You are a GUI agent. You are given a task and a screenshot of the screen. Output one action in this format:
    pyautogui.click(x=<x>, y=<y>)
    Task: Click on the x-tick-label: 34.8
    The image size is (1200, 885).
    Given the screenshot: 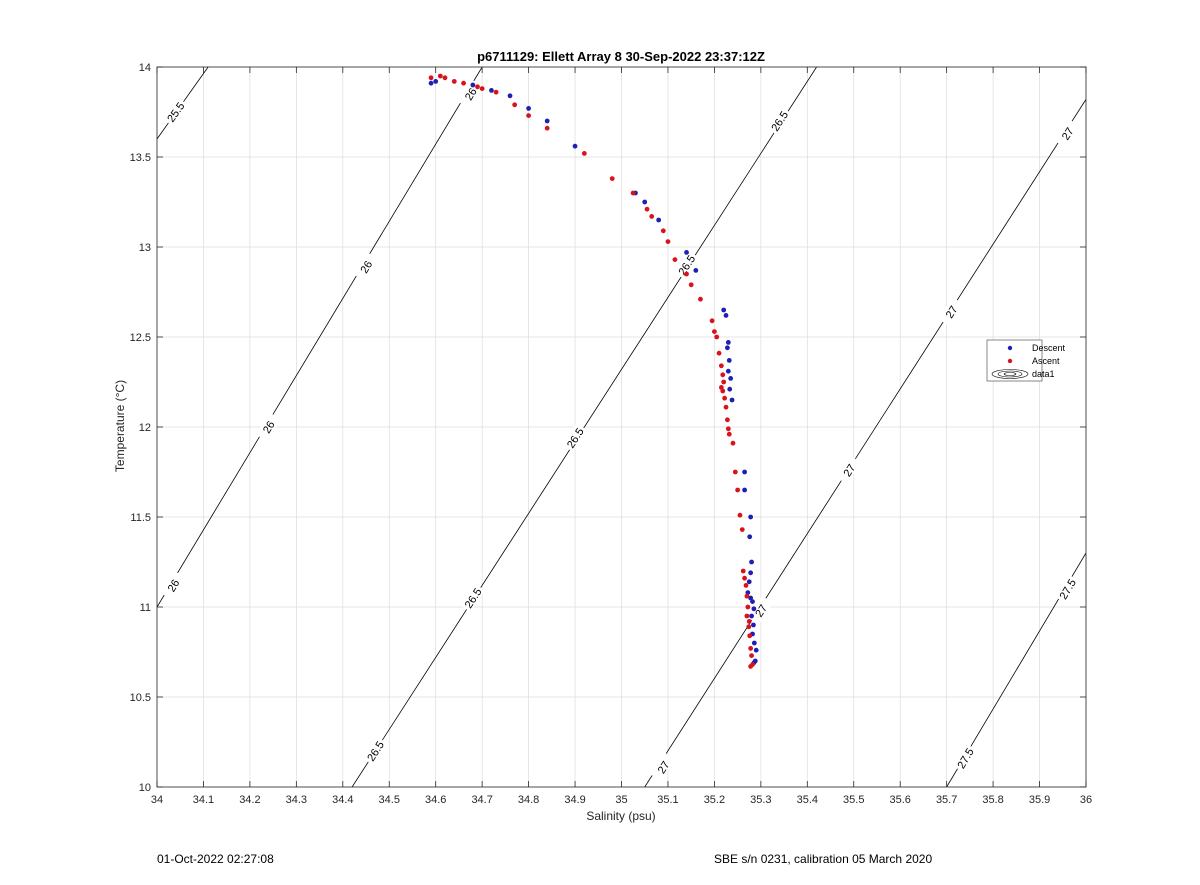 What is the action you would take?
    pyautogui.click(x=528, y=800)
    